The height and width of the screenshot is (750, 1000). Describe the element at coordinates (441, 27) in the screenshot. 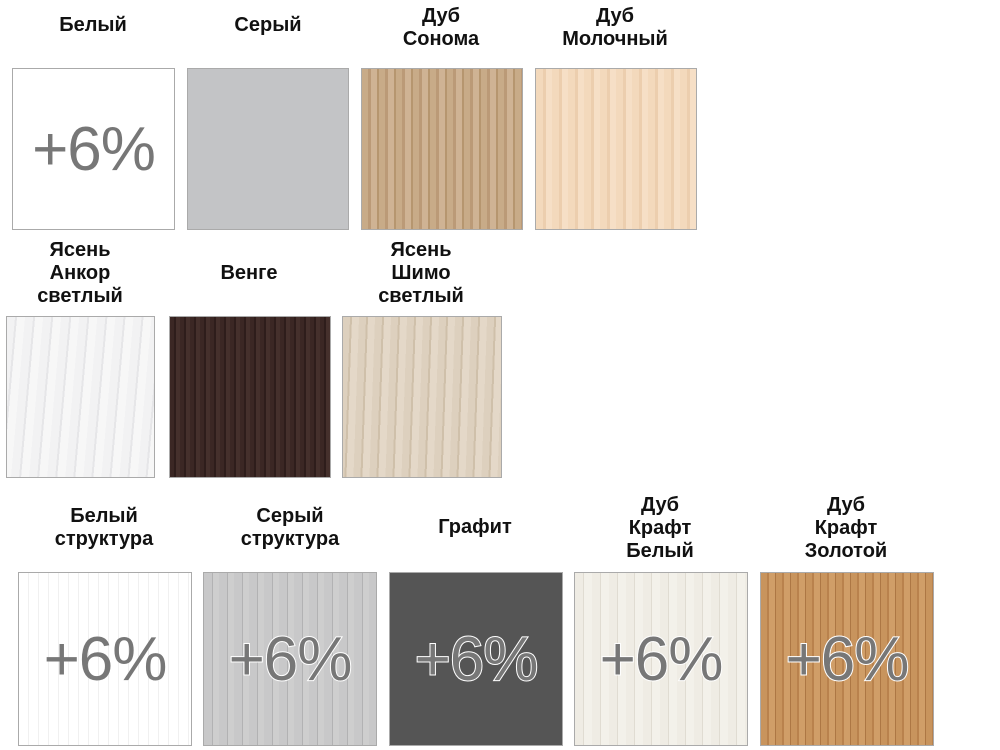

I see `swatch-label-oak-sonoma: Дуб Сонома` at that location.